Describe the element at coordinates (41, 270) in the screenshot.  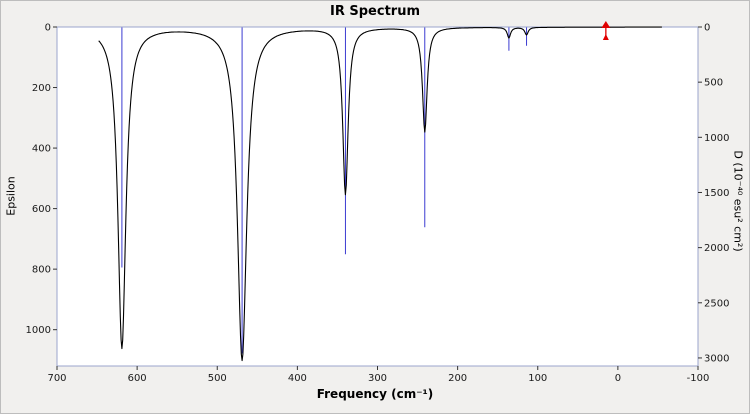
I see `y-left-tick-label: 800` at that location.